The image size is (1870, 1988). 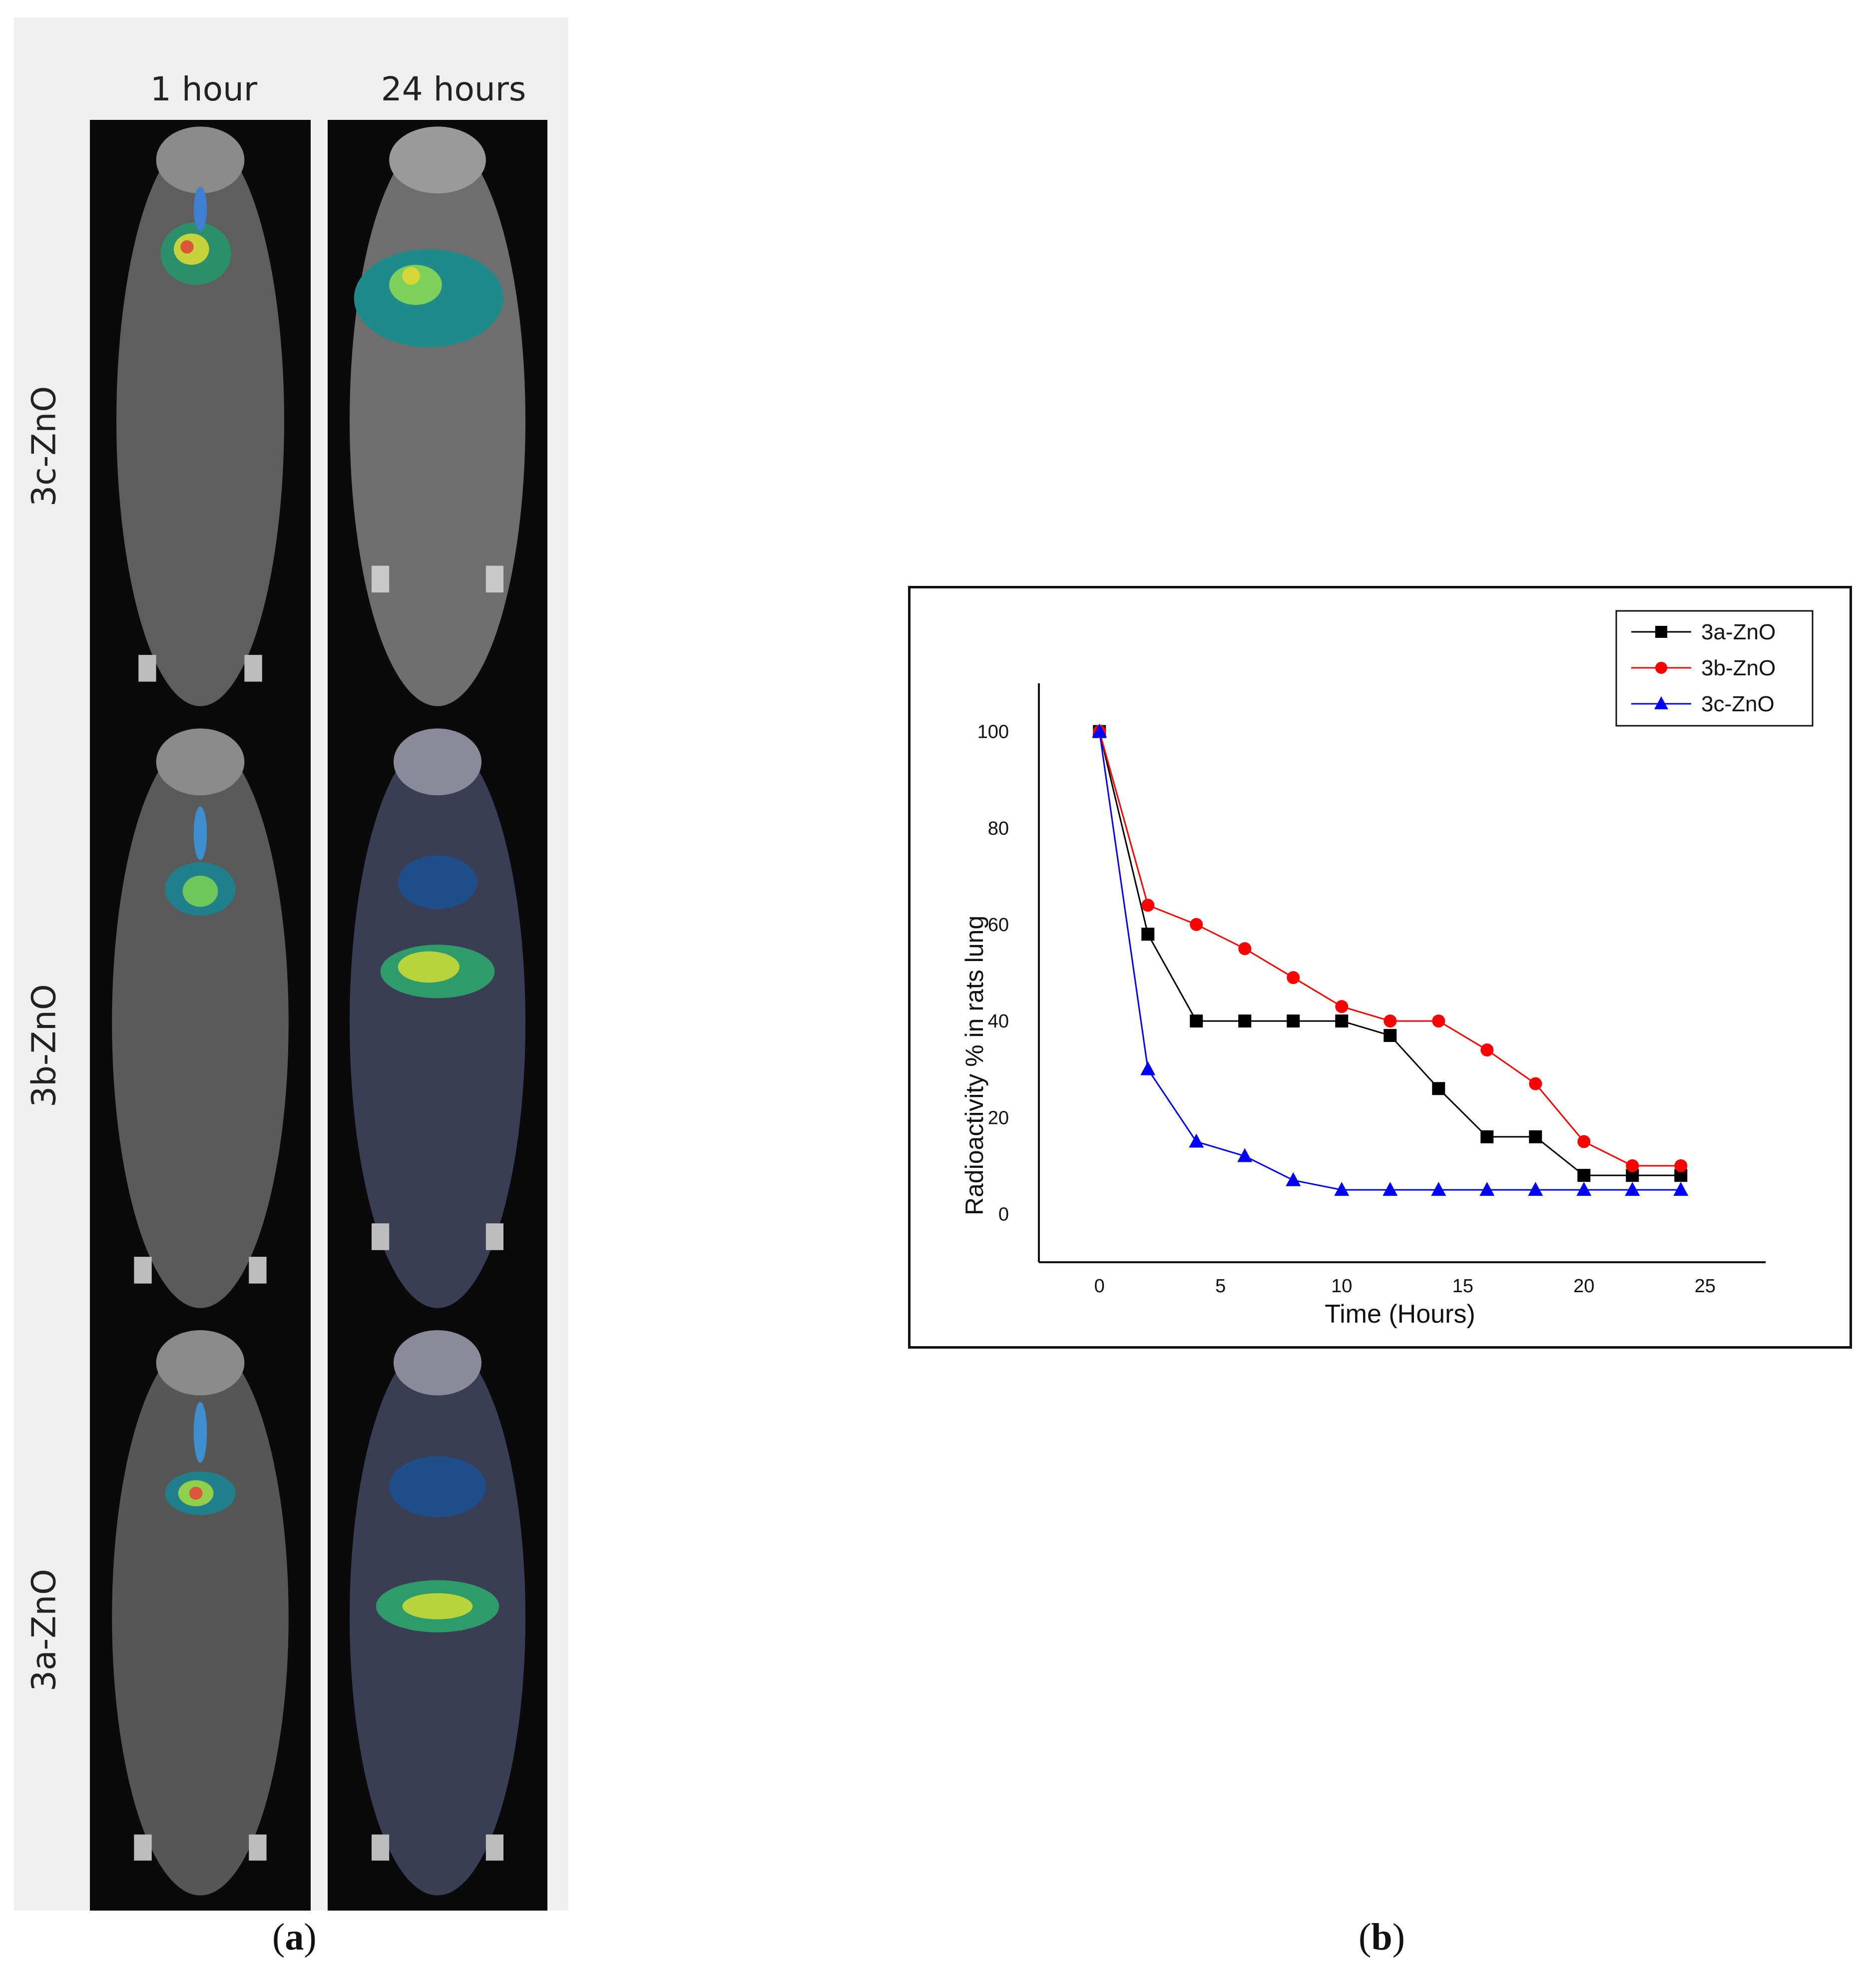 What do you see at coordinates (43, 1045) in the screenshot?
I see `row-label-3b: 3b-ZnO` at bounding box center [43, 1045].